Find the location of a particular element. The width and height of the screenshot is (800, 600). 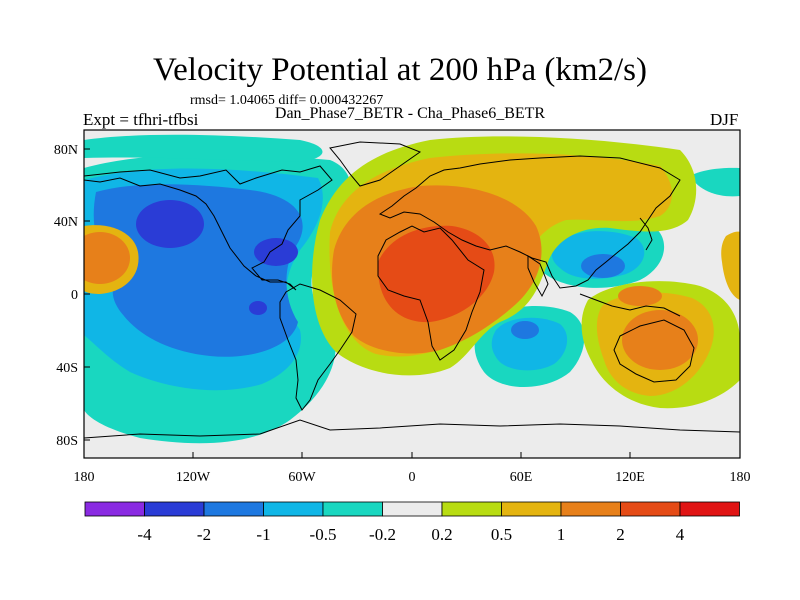

coastline-maritime-continent is located at coordinates (630, 305).